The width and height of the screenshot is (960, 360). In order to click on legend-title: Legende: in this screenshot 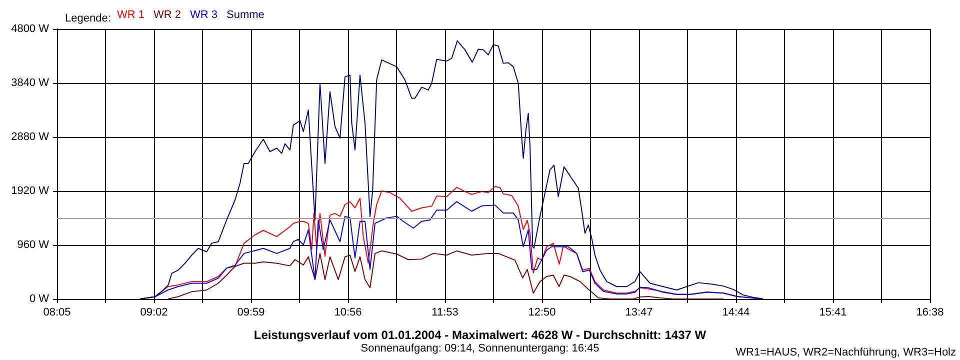, I will do `click(88, 18)`.